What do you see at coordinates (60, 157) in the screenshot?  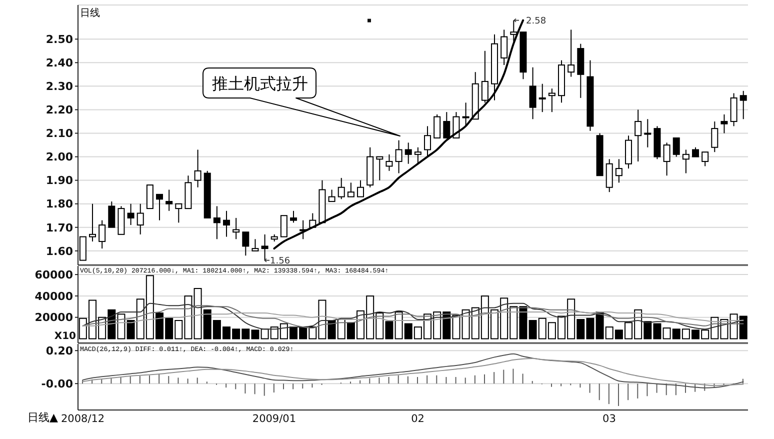 I see `y-tick-label: 2.00` at bounding box center [60, 157].